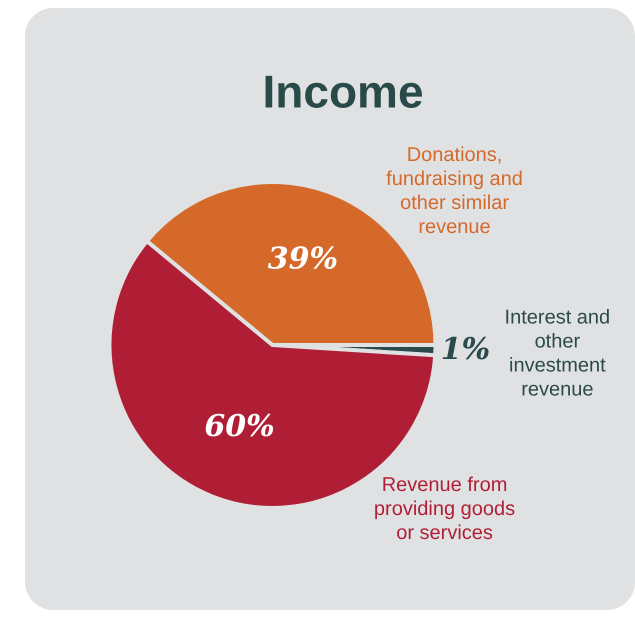 The height and width of the screenshot is (618, 635). Describe the element at coordinates (343, 92) in the screenshot. I see `chart-title: Income` at that location.